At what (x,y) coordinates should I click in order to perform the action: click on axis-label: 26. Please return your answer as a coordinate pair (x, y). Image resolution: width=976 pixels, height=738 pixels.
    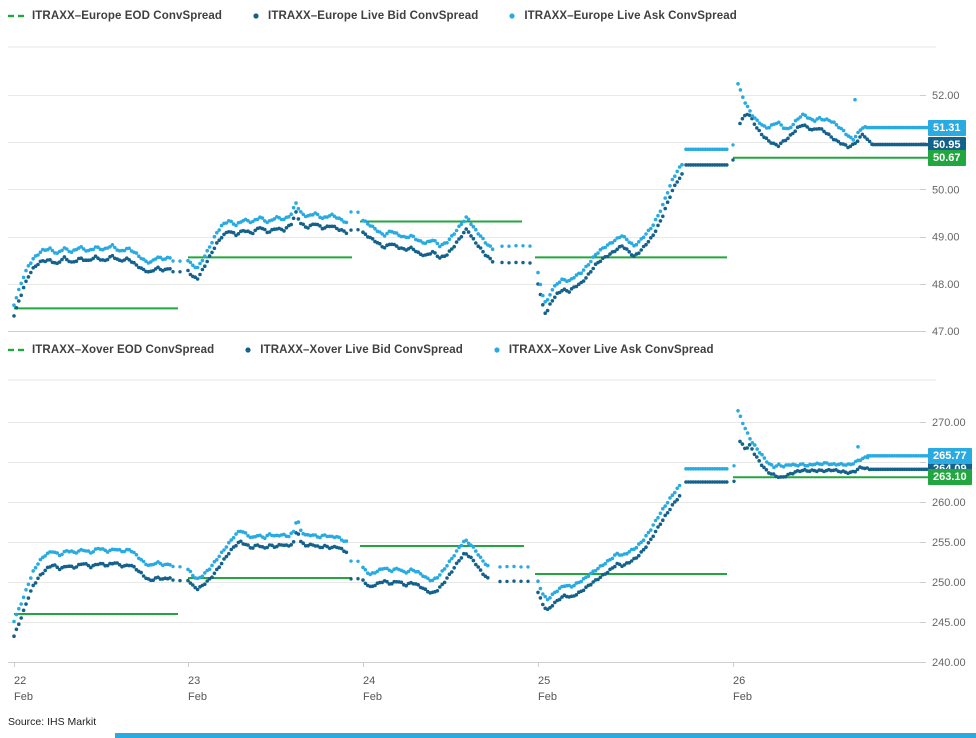
    Looking at the image, I should click on (739, 681).